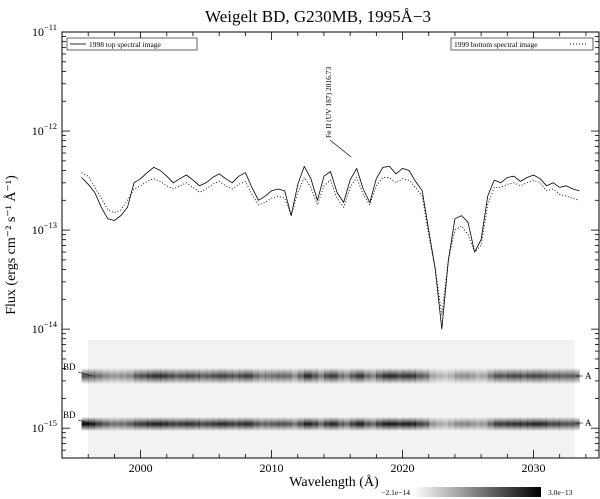 Image resolution: width=600 pixels, height=499 pixels. I want to click on bd-leader-bottom, so click(85, 422).